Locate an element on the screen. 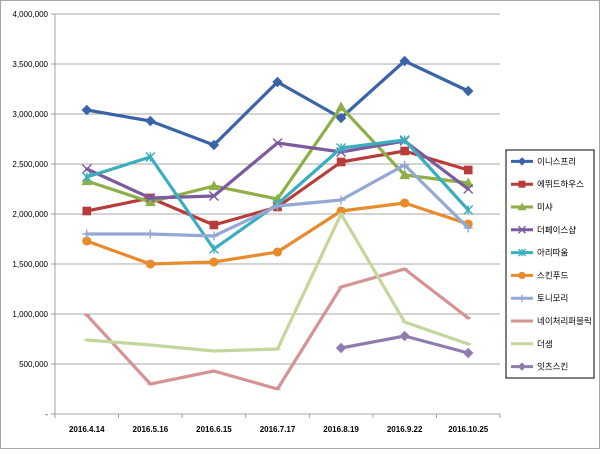 The height and width of the screenshot is (454, 600). legend-label: 스킨푸드 is located at coordinates (552, 275).